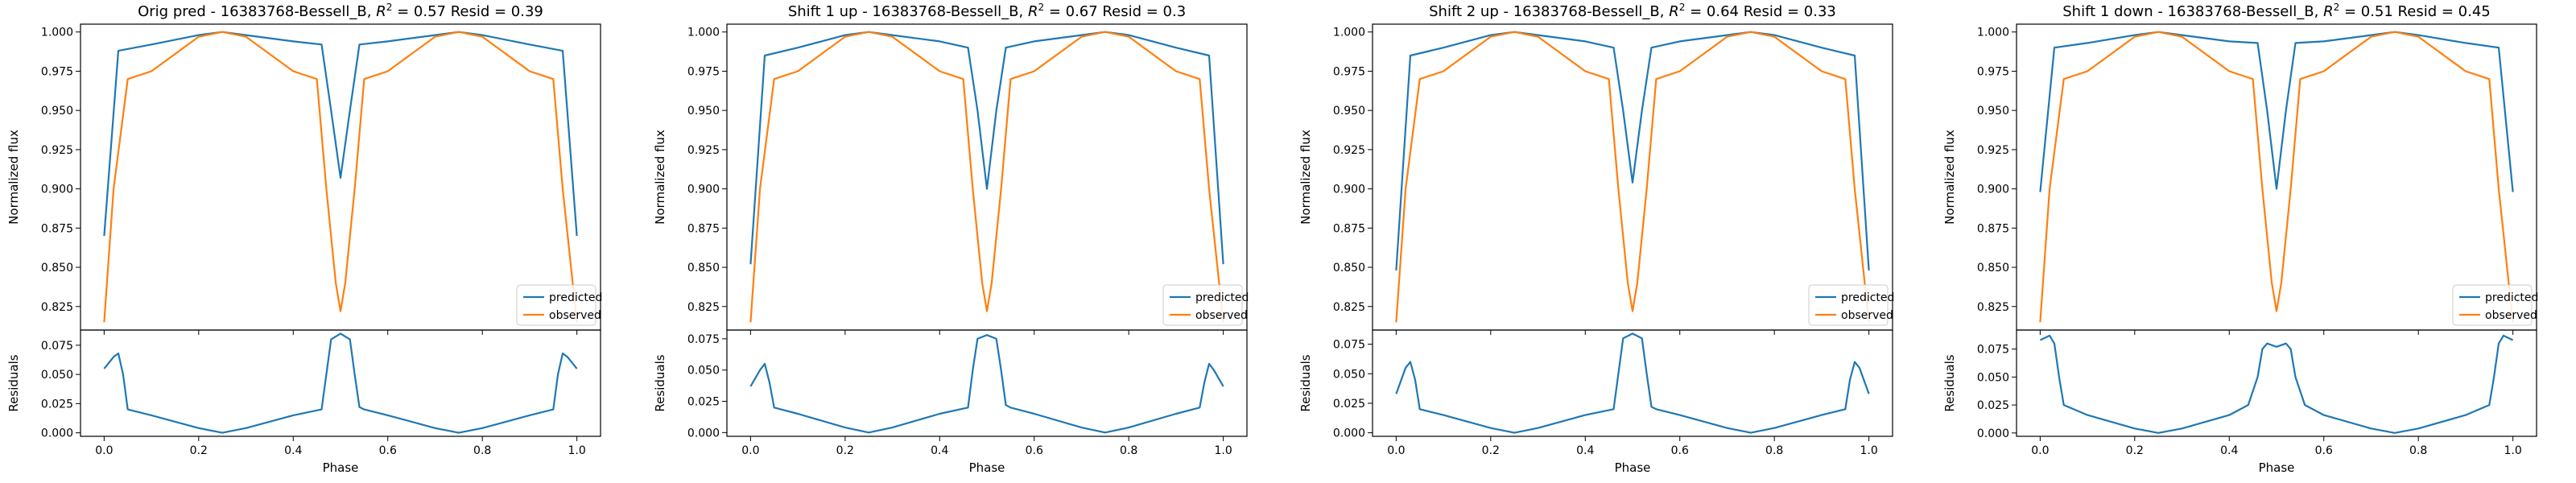 The width and height of the screenshot is (2576, 483). What do you see at coordinates (2415, 11) in the screenshot?
I see `title-suffix: = 0.51 Resid = 0.45` at bounding box center [2415, 11].